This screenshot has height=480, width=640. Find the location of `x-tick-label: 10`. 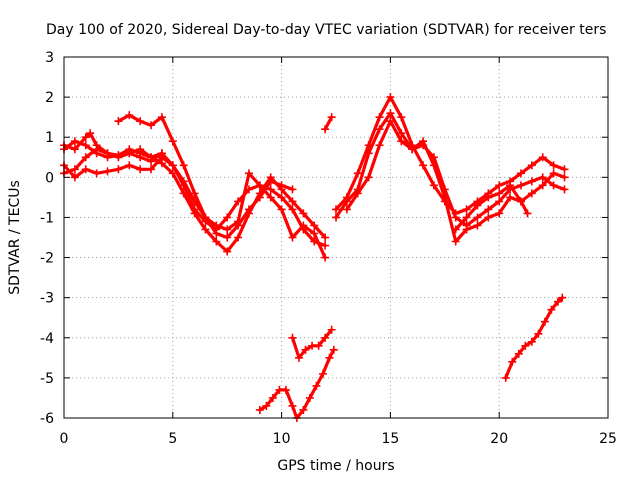

x-tick-label: 10 is located at coordinates (282, 439).